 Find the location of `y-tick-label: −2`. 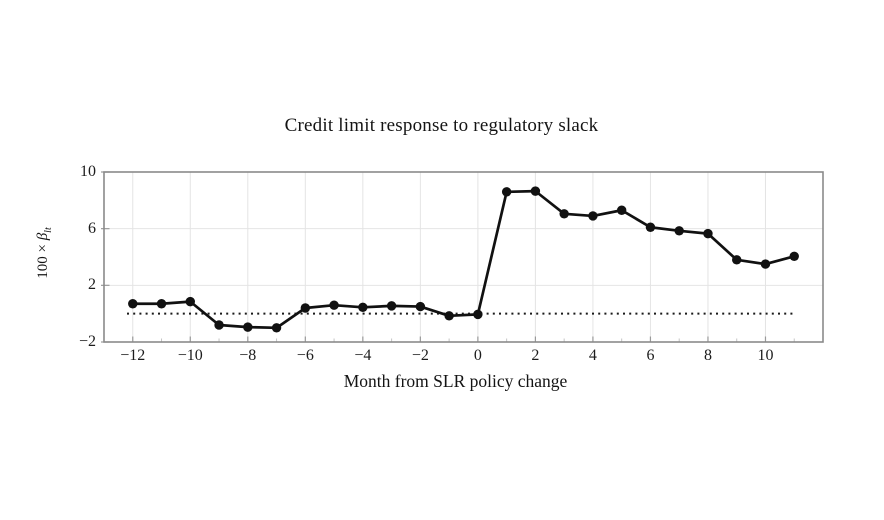

y-tick-label: −2 is located at coordinates (87, 341).